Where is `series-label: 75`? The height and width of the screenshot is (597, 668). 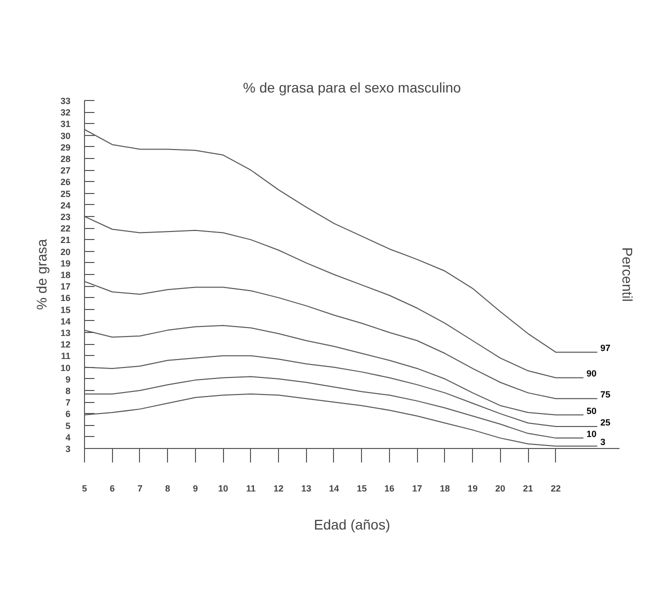
series-label: 75 is located at coordinates (605, 395).